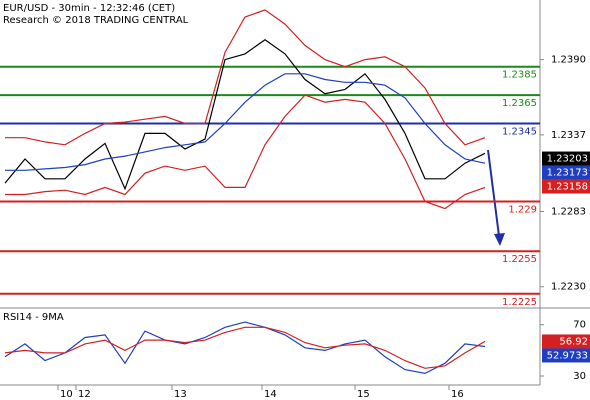 The height and width of the screenshot is (400, 590). I want to click on price-marker-label: 1.23203, so click(567, 159).